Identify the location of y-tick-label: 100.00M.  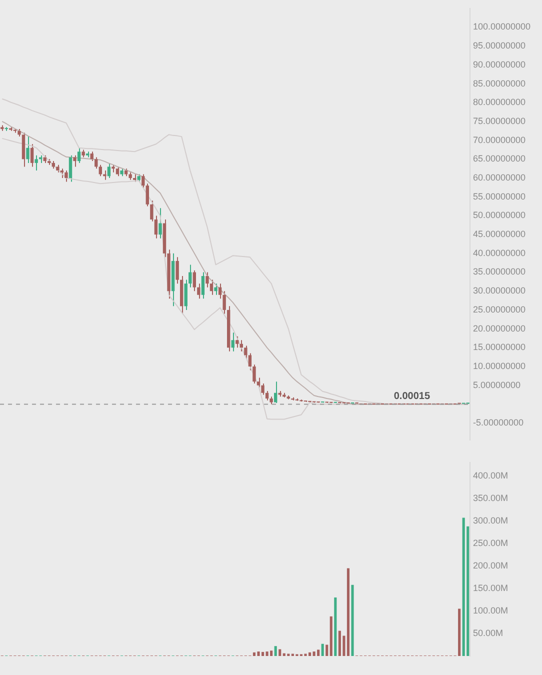
(490, 610).